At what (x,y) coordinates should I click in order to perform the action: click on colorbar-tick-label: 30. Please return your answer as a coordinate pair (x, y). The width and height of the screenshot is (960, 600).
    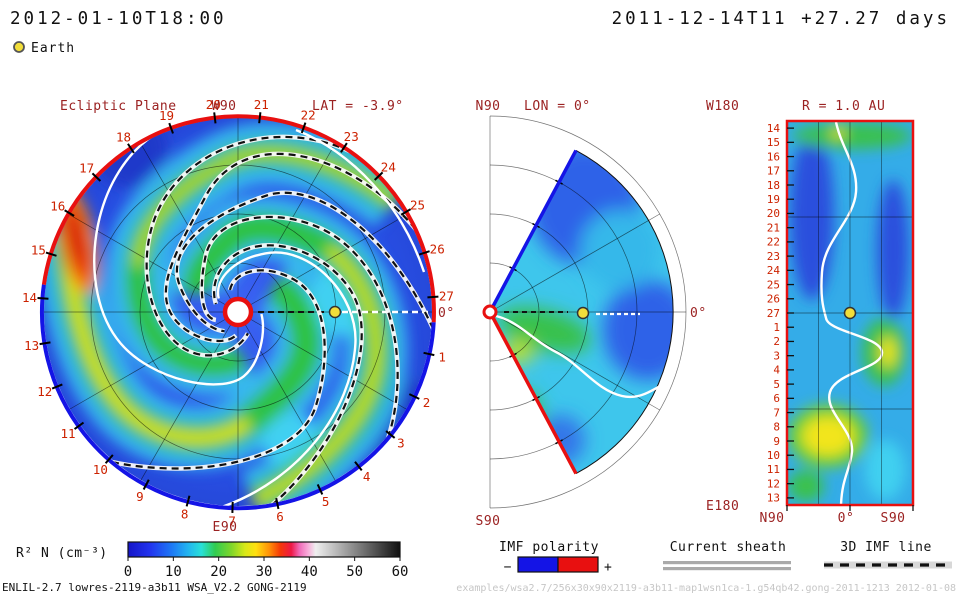
    Looking at the image, I should click on (264, 572).